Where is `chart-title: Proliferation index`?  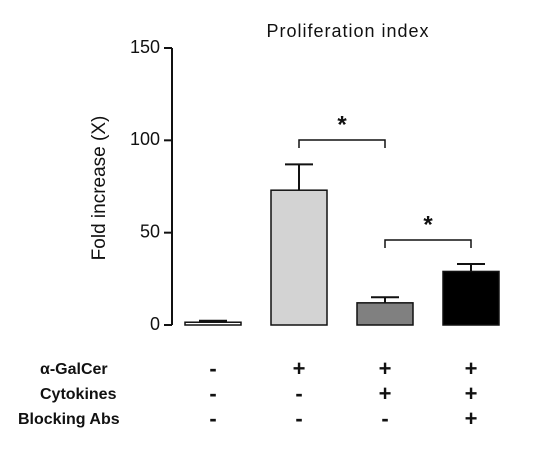
chart-title: Proliferation index is located at coordinates (347, 31).